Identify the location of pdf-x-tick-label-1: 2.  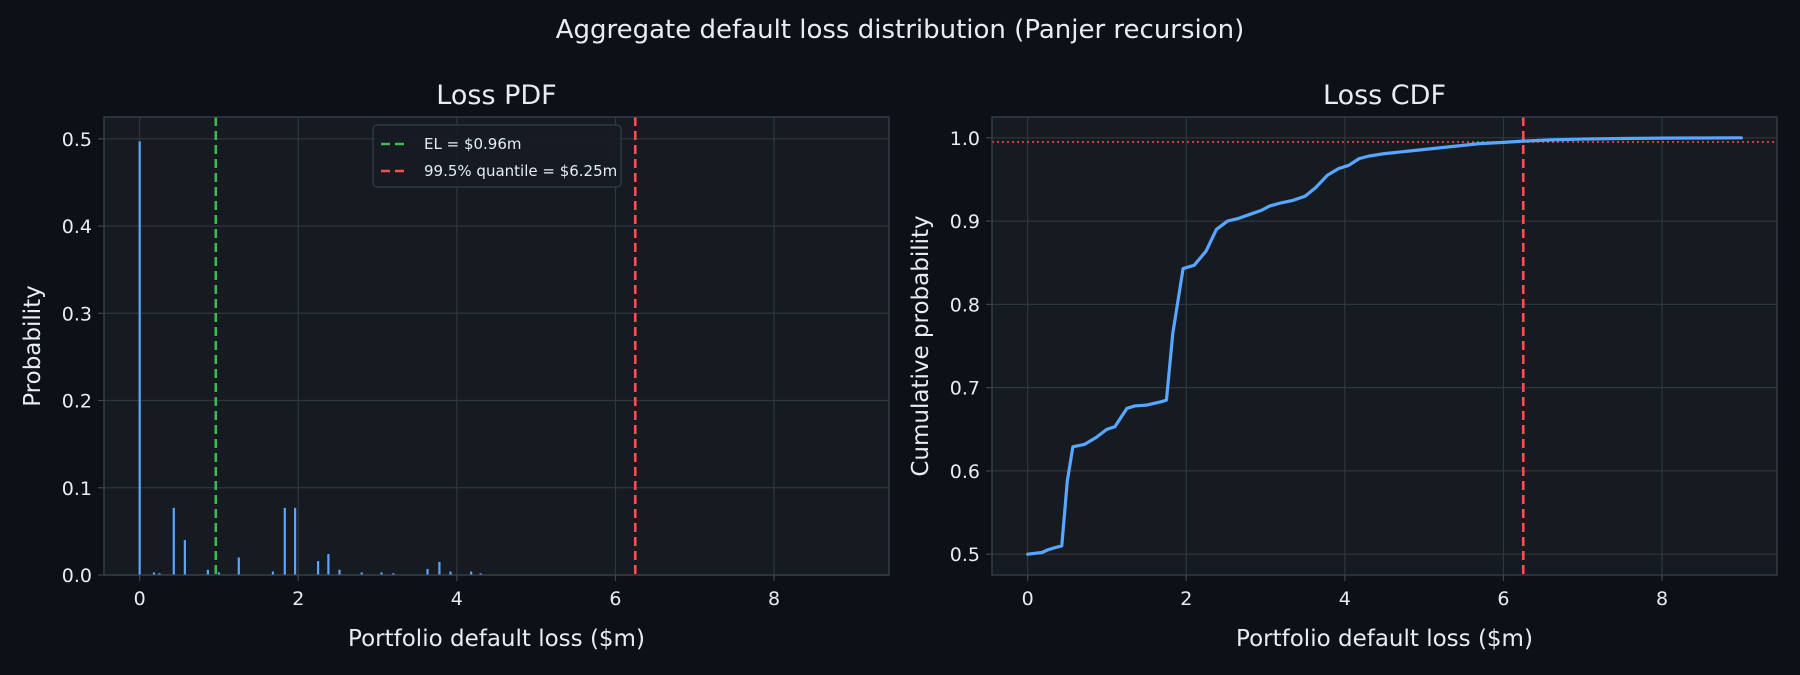
(298, 599).